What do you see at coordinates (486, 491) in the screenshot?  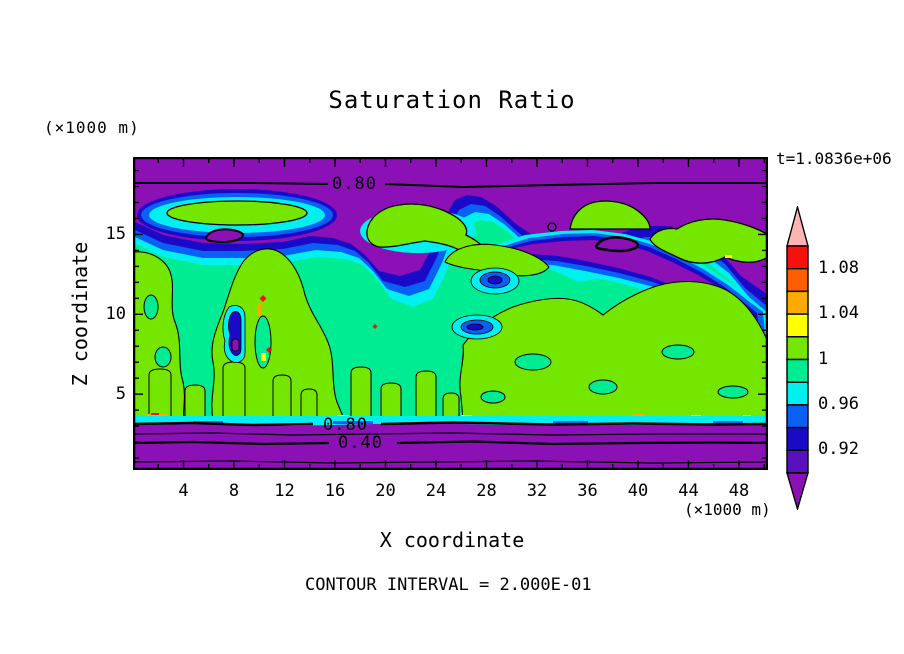 I see `x-tick-label: 28` at bounding box center [486, 491].